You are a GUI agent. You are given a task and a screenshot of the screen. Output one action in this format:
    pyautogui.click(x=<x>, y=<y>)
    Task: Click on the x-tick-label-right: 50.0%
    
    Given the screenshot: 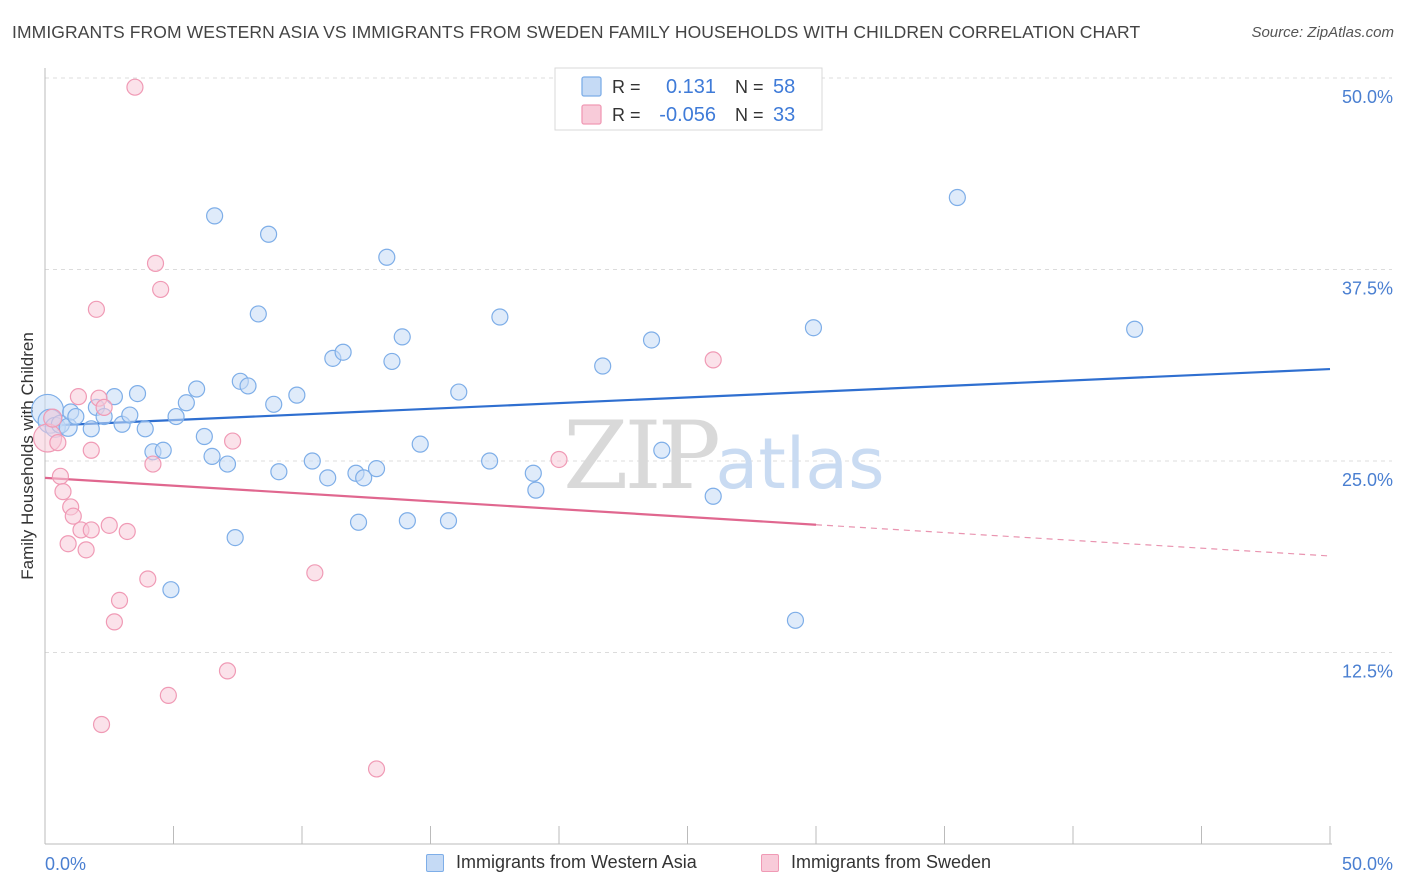 What is the action you would take?
    pyautogui.click(x=1367, y=864)
    